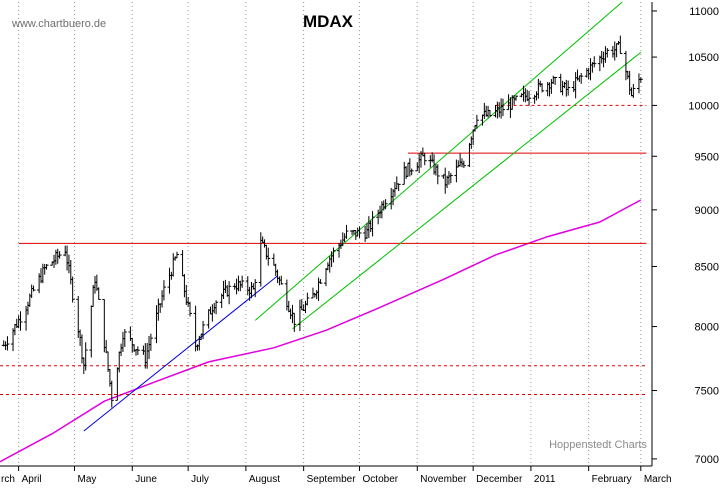 The width and height of the screenshot is (723, 490). What do you see at coordinates (499, 479) in the screenshot?
I see `x-tick-label: December` at bounding box center [499, 479].